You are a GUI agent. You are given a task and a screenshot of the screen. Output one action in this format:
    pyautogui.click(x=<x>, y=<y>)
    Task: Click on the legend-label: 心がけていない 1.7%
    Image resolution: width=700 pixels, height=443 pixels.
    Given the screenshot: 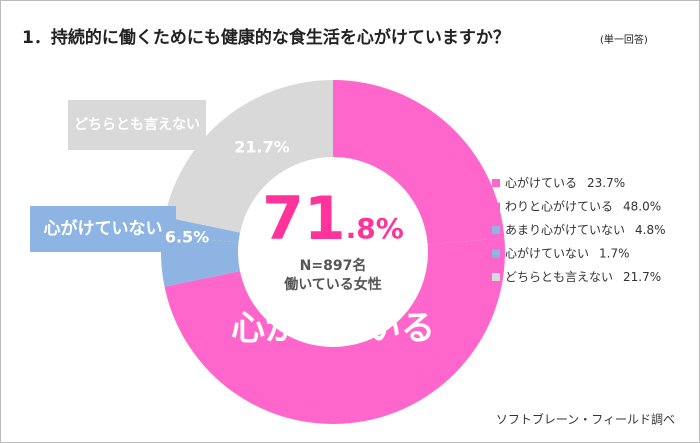 What is the action you would take?
    pyautogui.click(x=567, y=252)
    